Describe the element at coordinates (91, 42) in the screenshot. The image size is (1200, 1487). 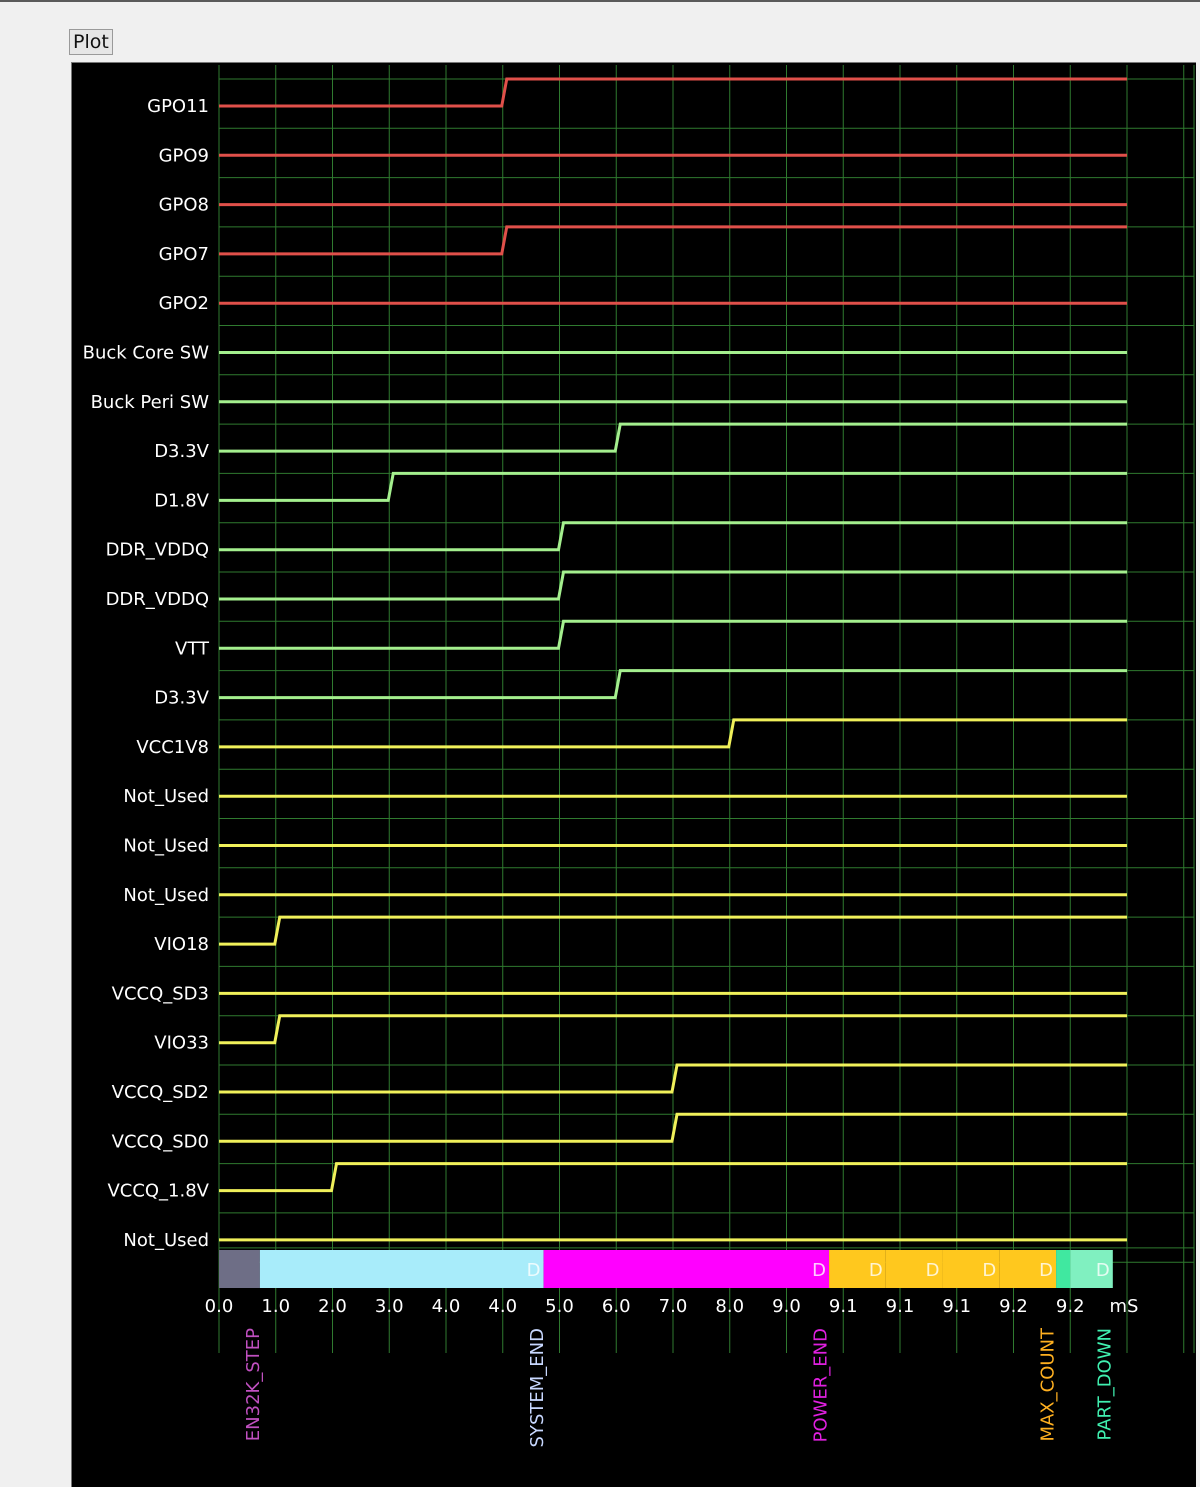
I see `plot-tab: Plot` at that location.